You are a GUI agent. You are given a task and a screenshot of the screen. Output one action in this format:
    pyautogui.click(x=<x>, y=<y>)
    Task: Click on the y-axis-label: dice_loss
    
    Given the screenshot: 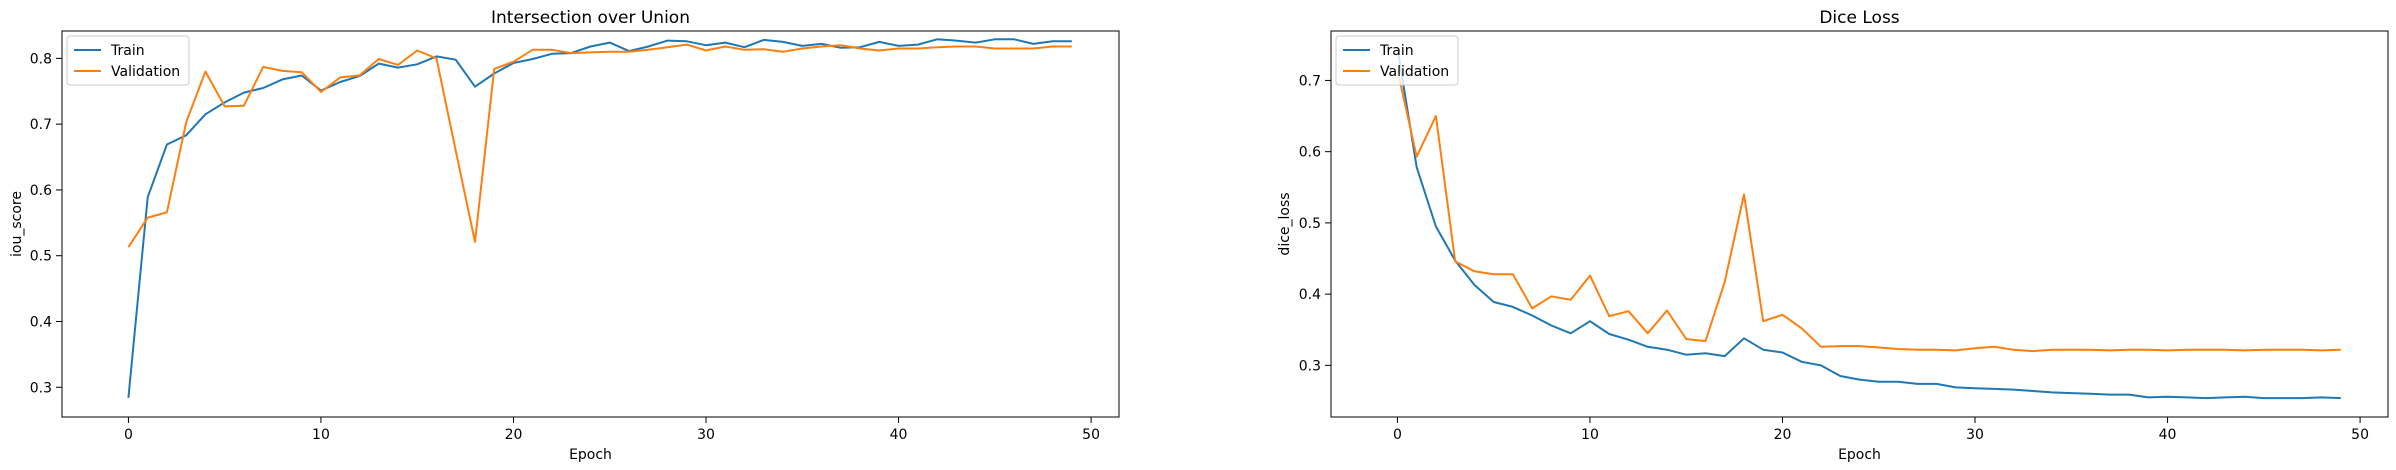 What is the action you would take?
    pyautogui.click(x=1285, y=223)
    